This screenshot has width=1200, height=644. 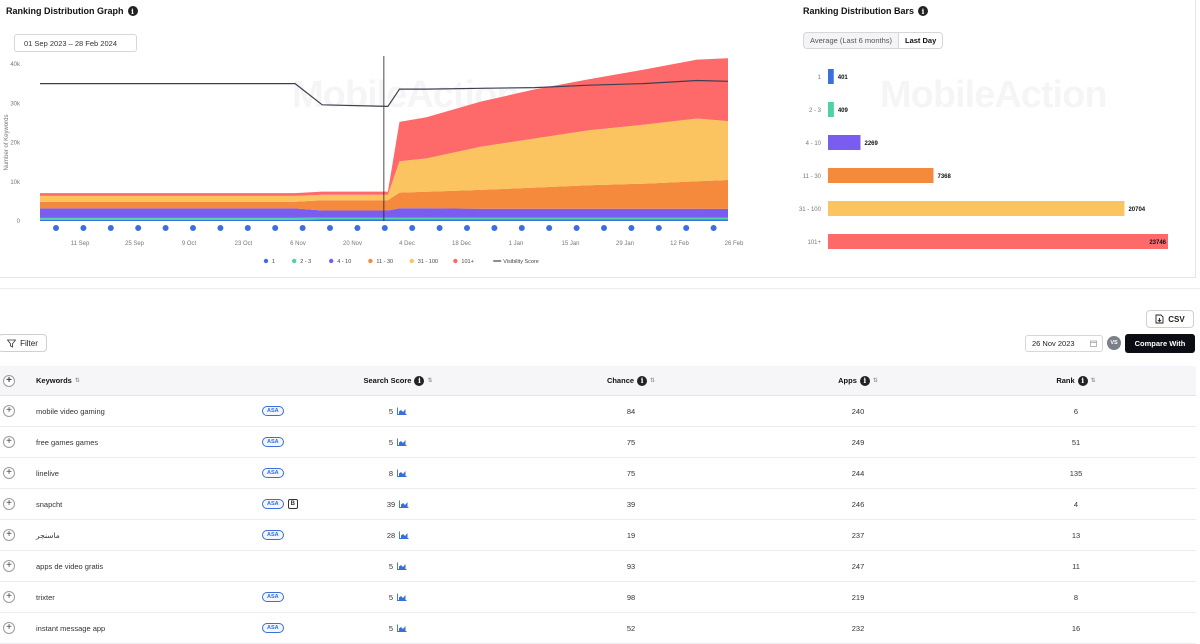 What do you see at coordinates (428, 262) in the screenshot?
I see `legend-label: 31 - 100` at bounding box center [428, 262].